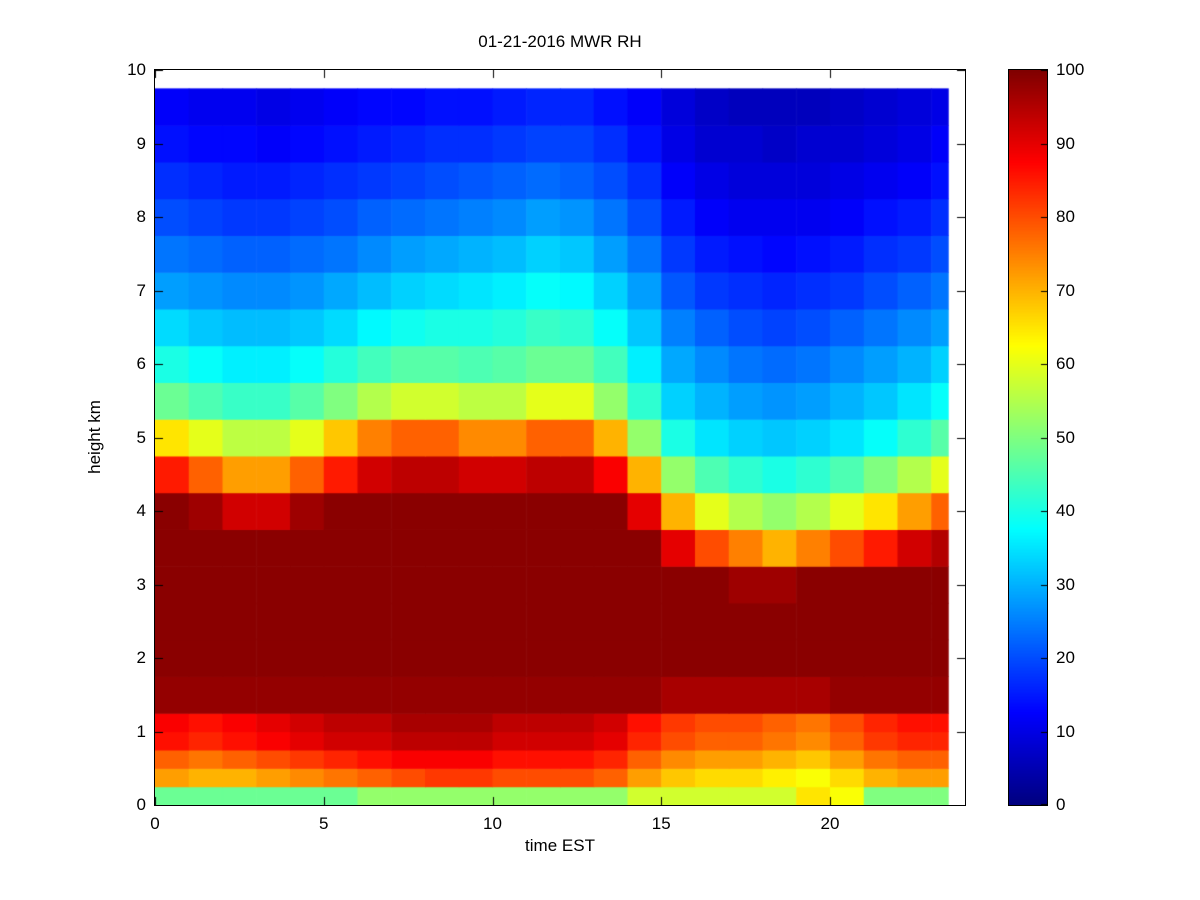 The image size is (1200, 900). What do you see at coordinates (492, 823) in the screenshot?
I see `x-axis-tick-label: 10` at bounding box center [492, 823].